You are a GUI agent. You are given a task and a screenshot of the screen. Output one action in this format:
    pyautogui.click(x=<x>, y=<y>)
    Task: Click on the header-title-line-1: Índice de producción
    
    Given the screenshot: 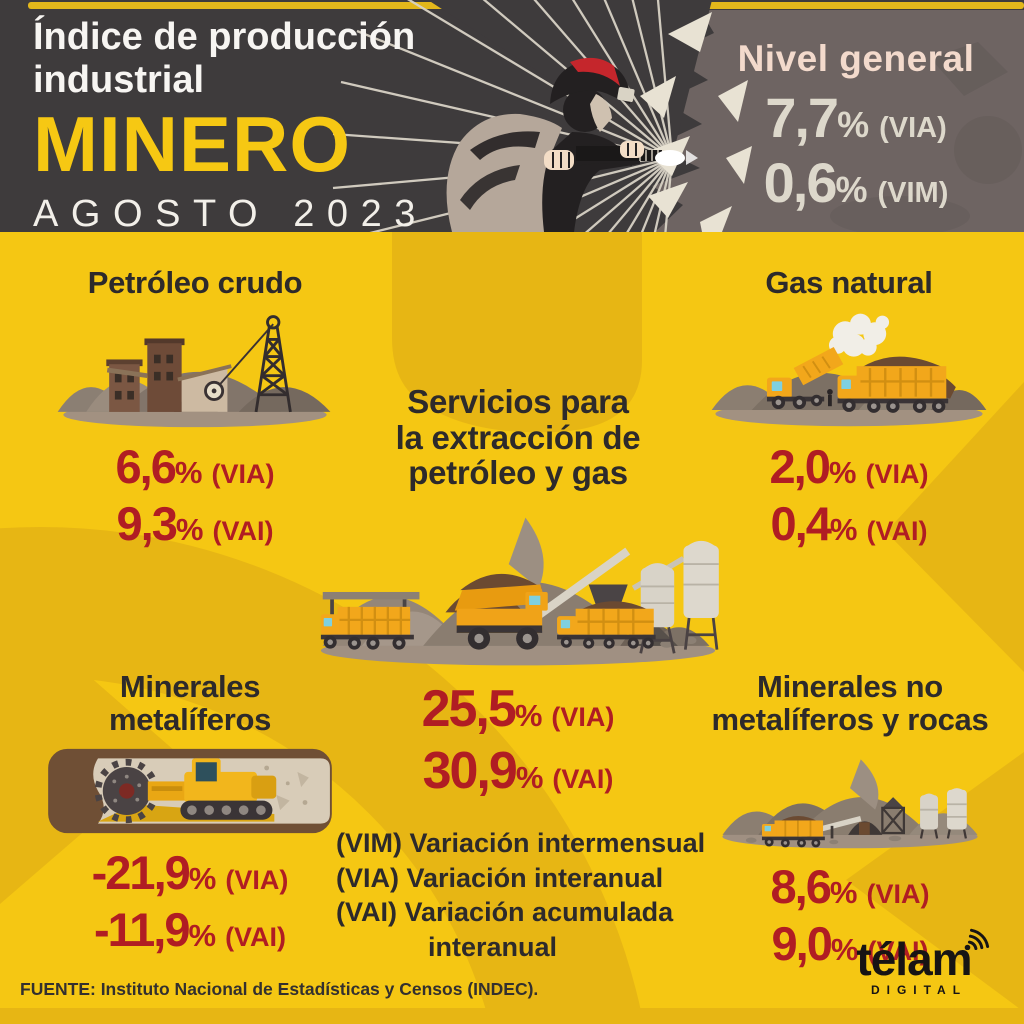 What is the action you would take?
    pyautogui.click(x=224, y=37)
    